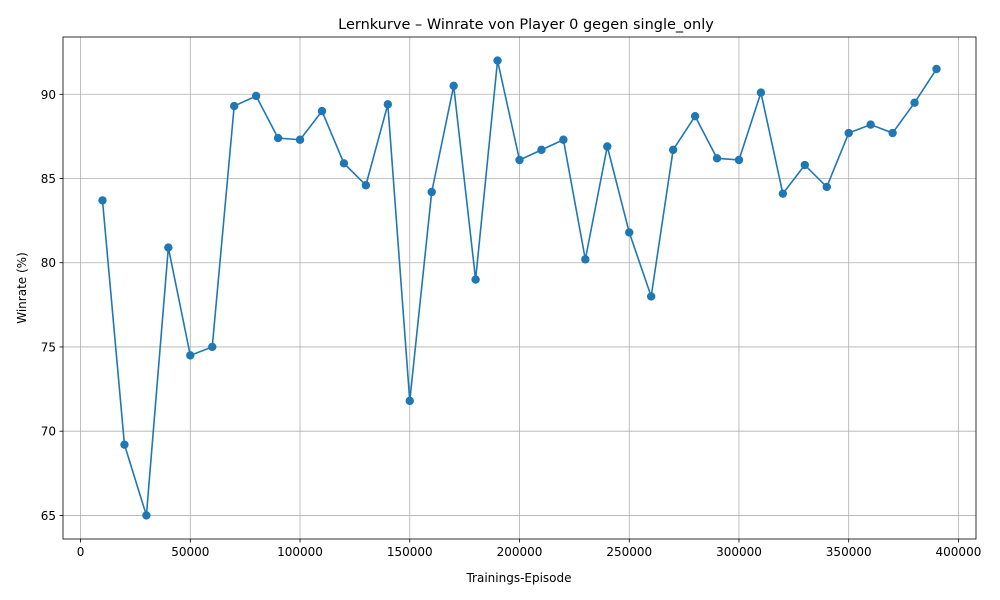 The height and width of the screenshot is (600, 1000). Describe the element at coordinates (48, 179) in the screenshot. I see `y-tick-label: 85` at that location.